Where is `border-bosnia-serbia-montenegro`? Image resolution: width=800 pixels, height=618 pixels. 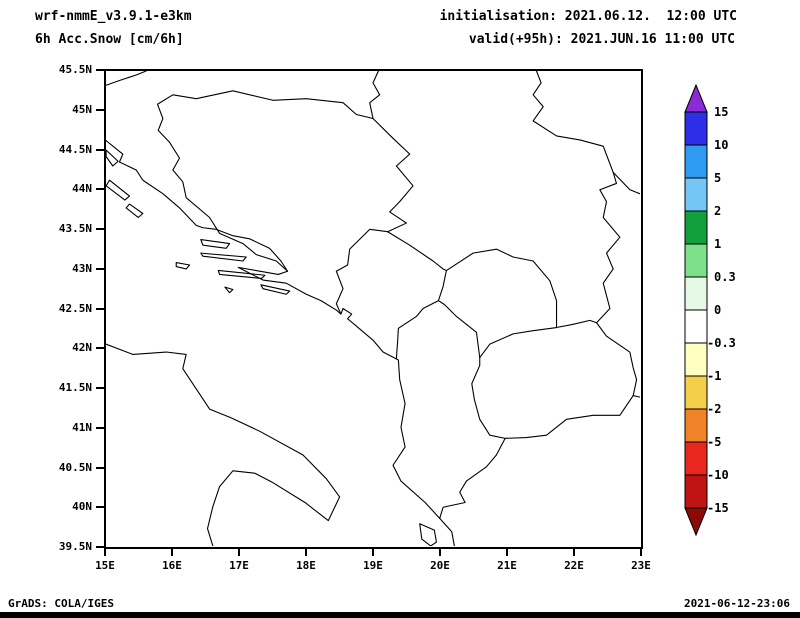 border-bosnia-serbia-montenegro is located at coordinates (374, 216).